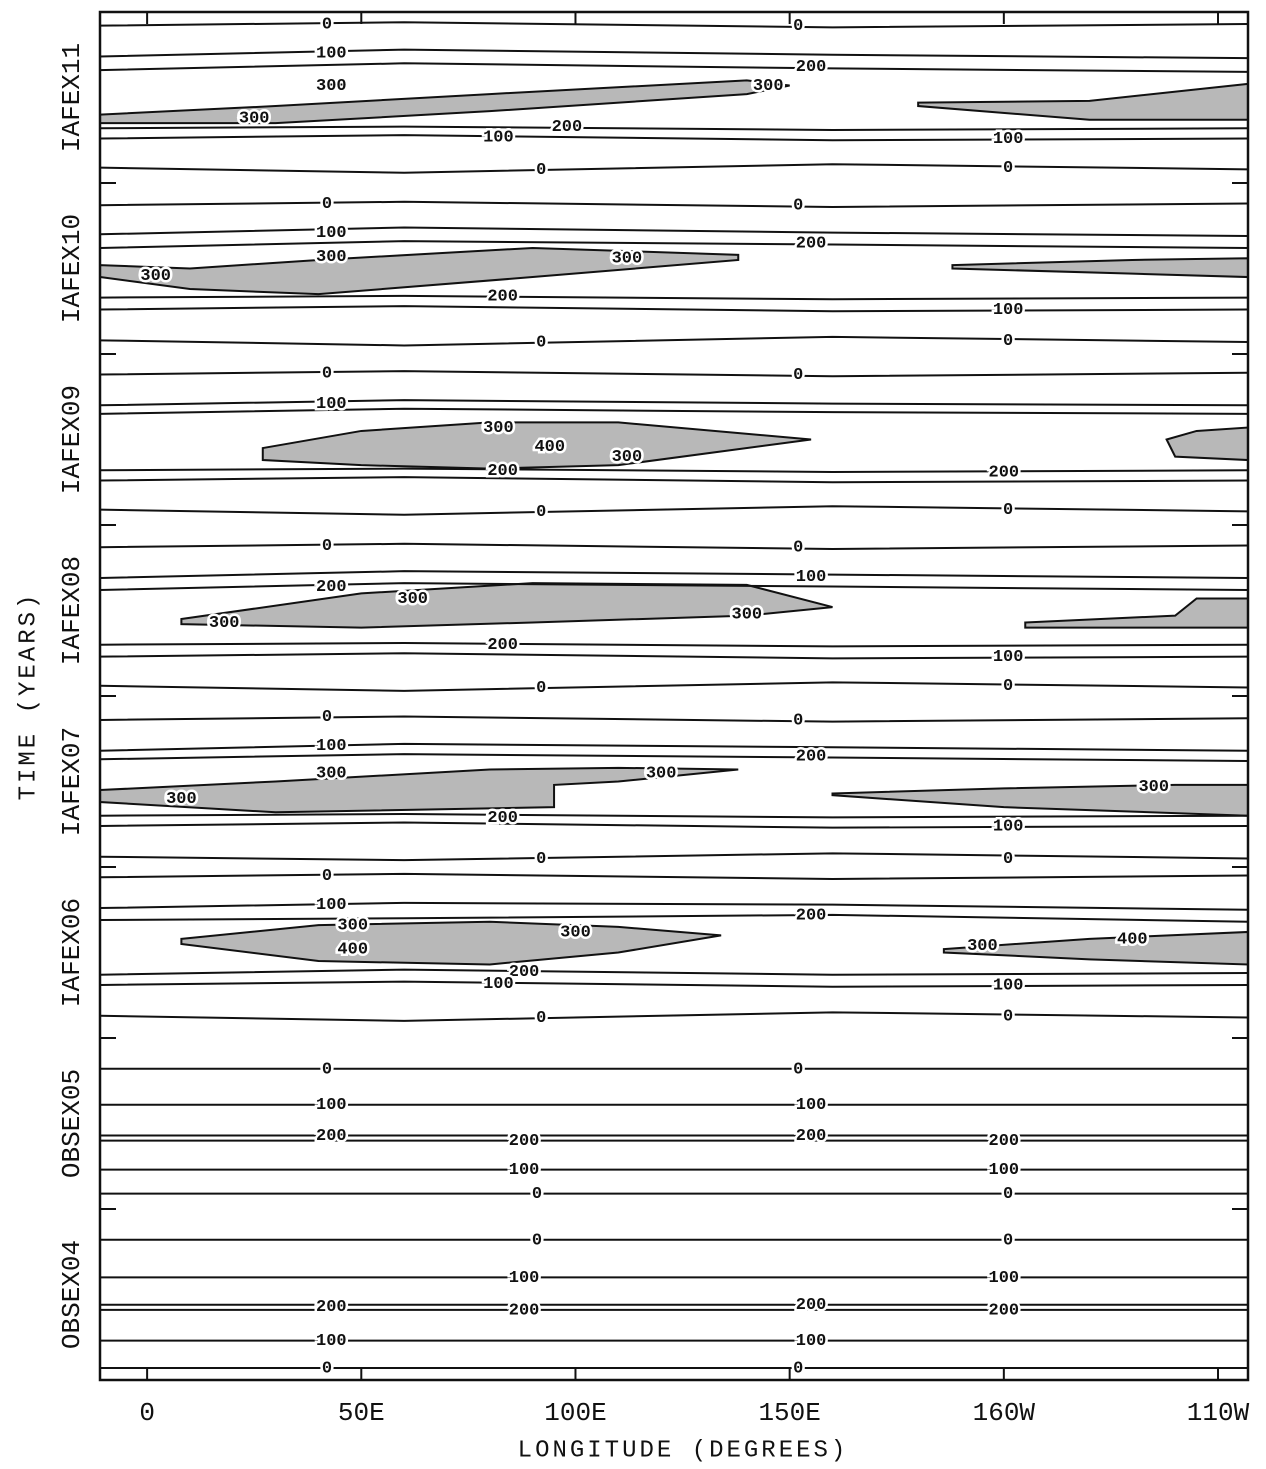 This screenshot has height=1469, width=1266. I want to click on y-category-label: IAFEX07, so click(72, 781).